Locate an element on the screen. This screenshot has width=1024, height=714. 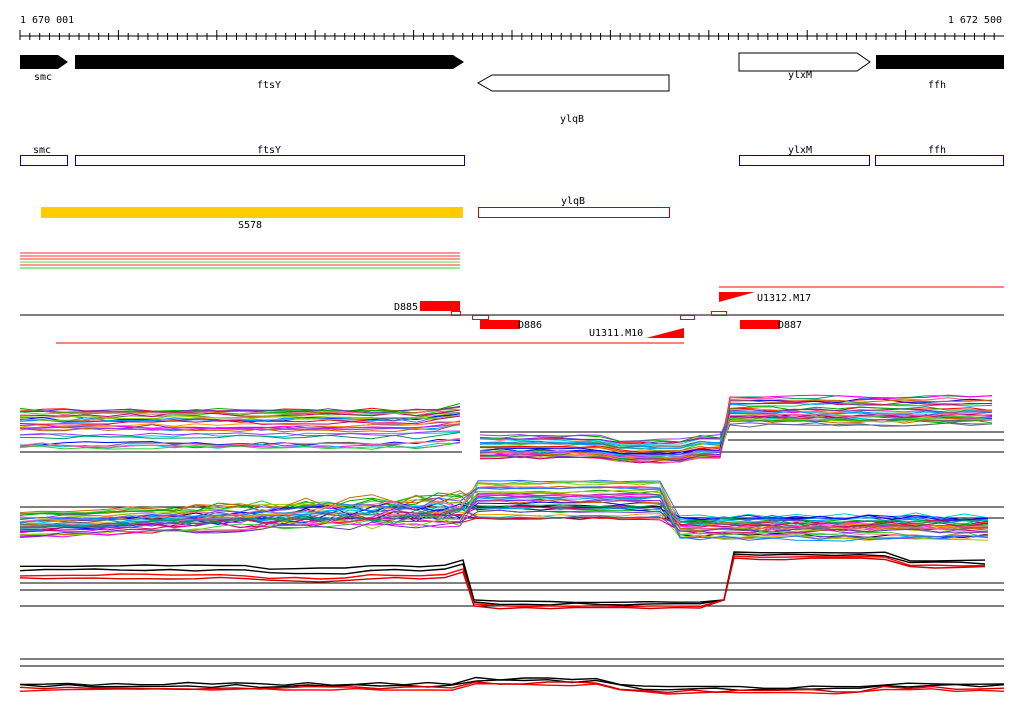
feature-label-D887: D887 is located at coordinates (790, 325).